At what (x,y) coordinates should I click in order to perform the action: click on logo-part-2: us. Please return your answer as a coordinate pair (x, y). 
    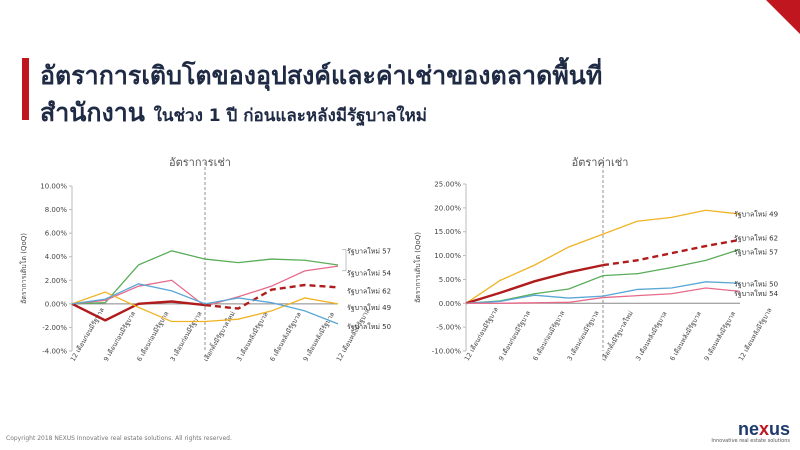
    Looking at the image, I should click on (779, 429).